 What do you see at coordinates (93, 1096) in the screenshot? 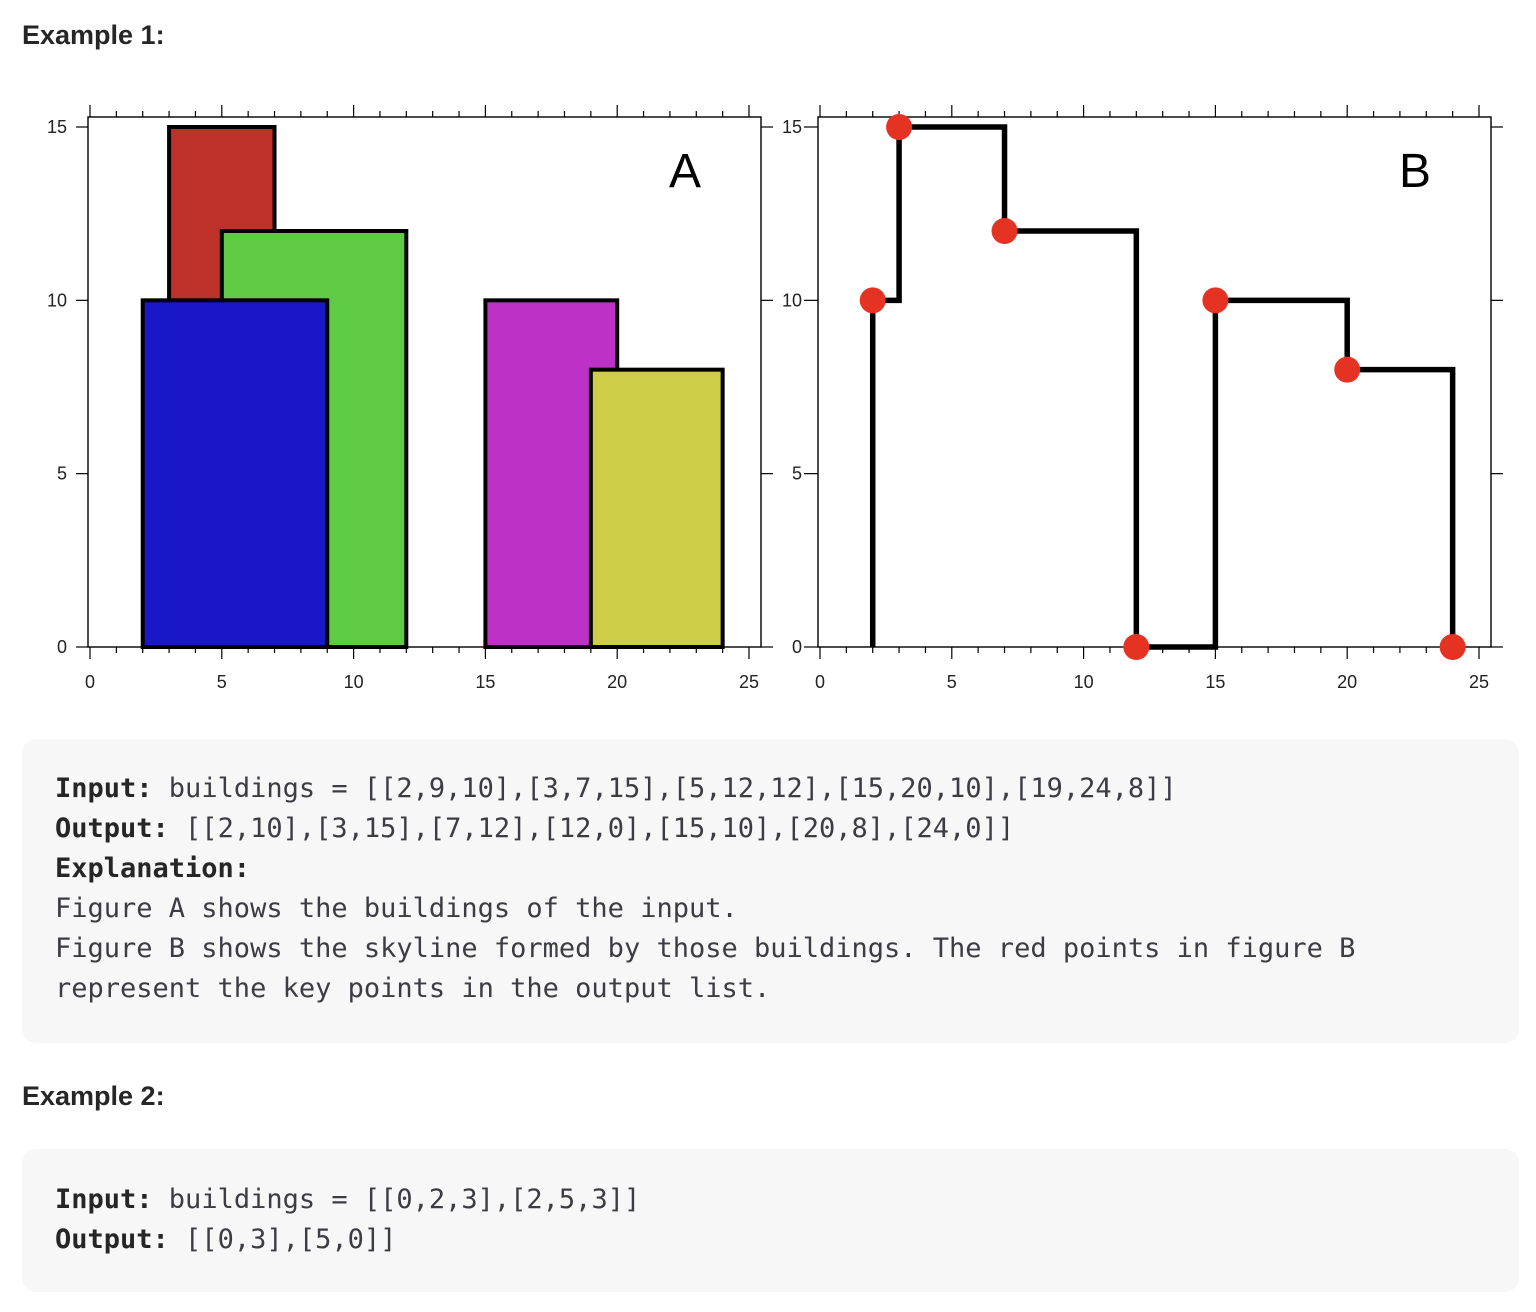
I see `example-2-heading: Example 2:` at bounding box center [93, 1096].